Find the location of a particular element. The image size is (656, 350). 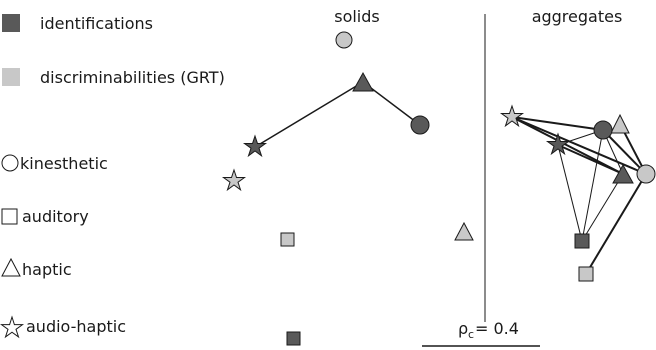

legend-kinesthetic-label: kinesthetic is located at coordinates (64, 163).